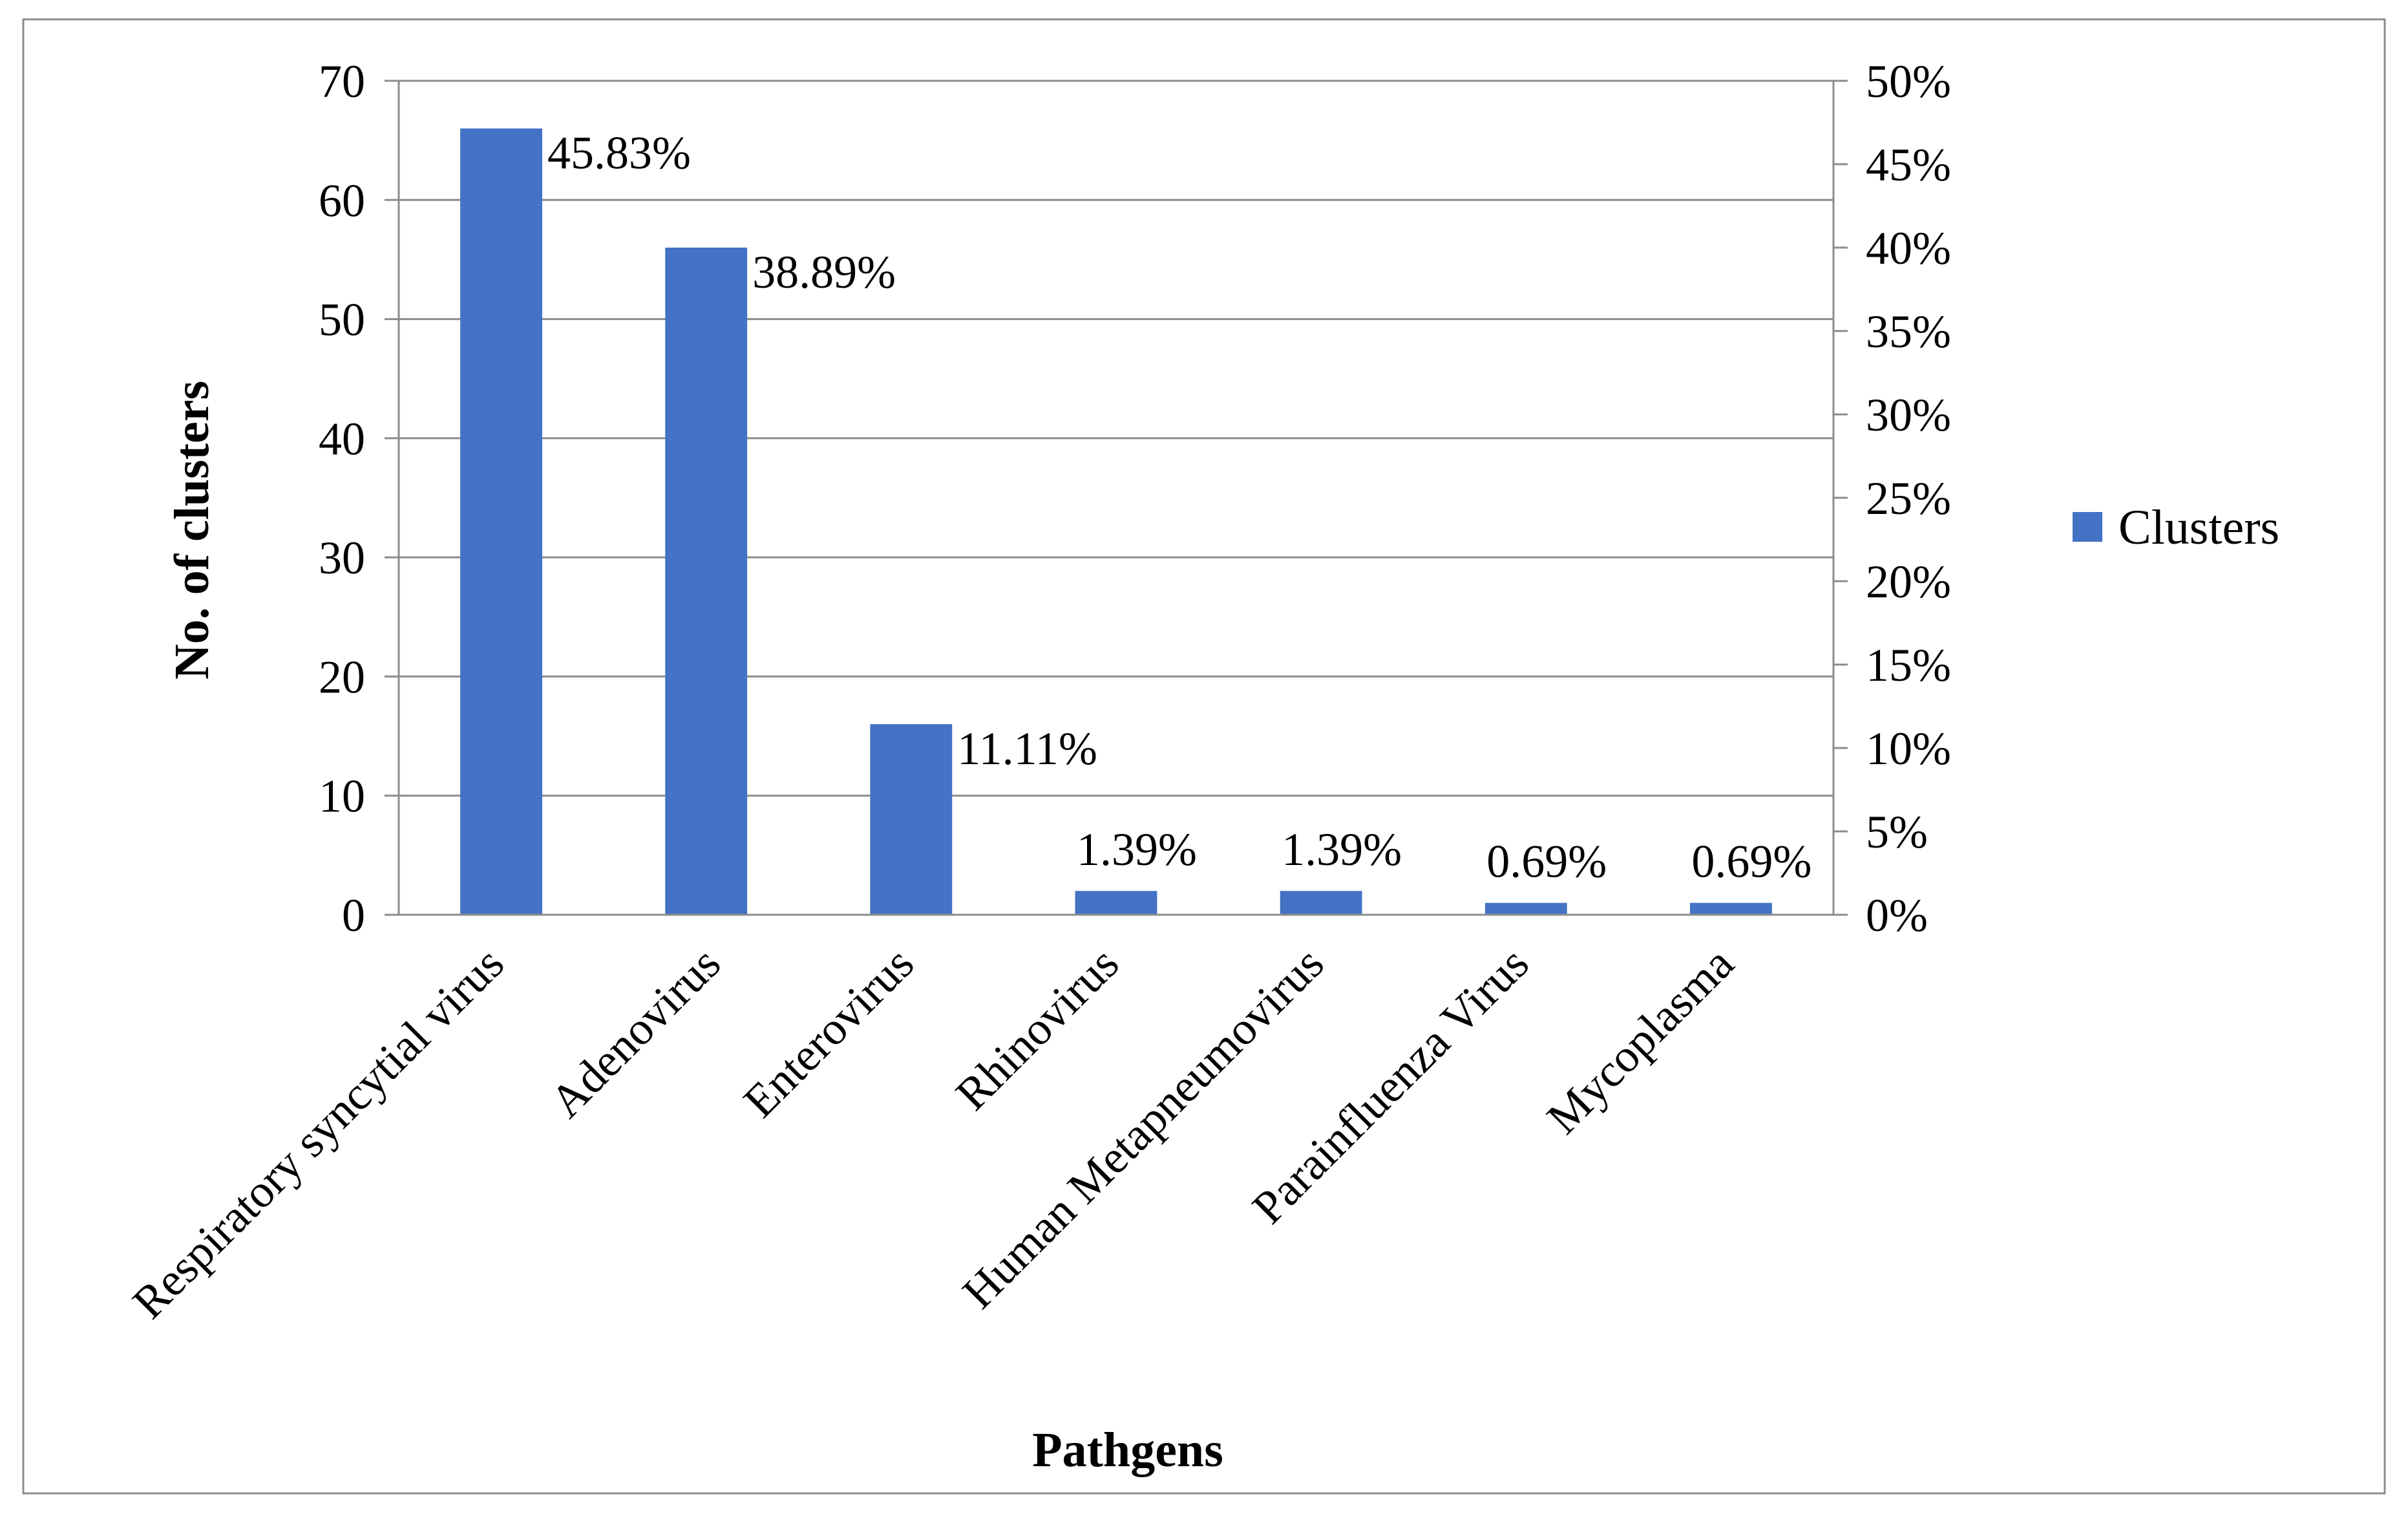 The height and width of the screenshot is (1516, 2408). What do you see at coordinates (1908, 748) in the screenshot?
I see `y2-tick-label: 10%` at bounding box center [1908, 748].